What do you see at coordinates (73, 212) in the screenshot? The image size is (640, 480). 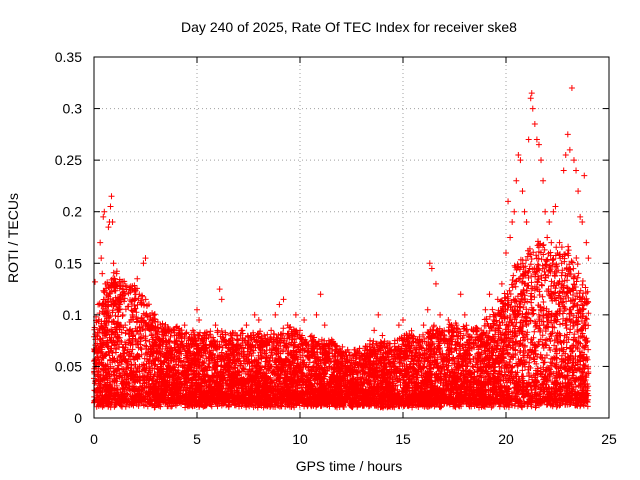 I see `y-tick-label: 0.2` at bounding box center [73, 212].